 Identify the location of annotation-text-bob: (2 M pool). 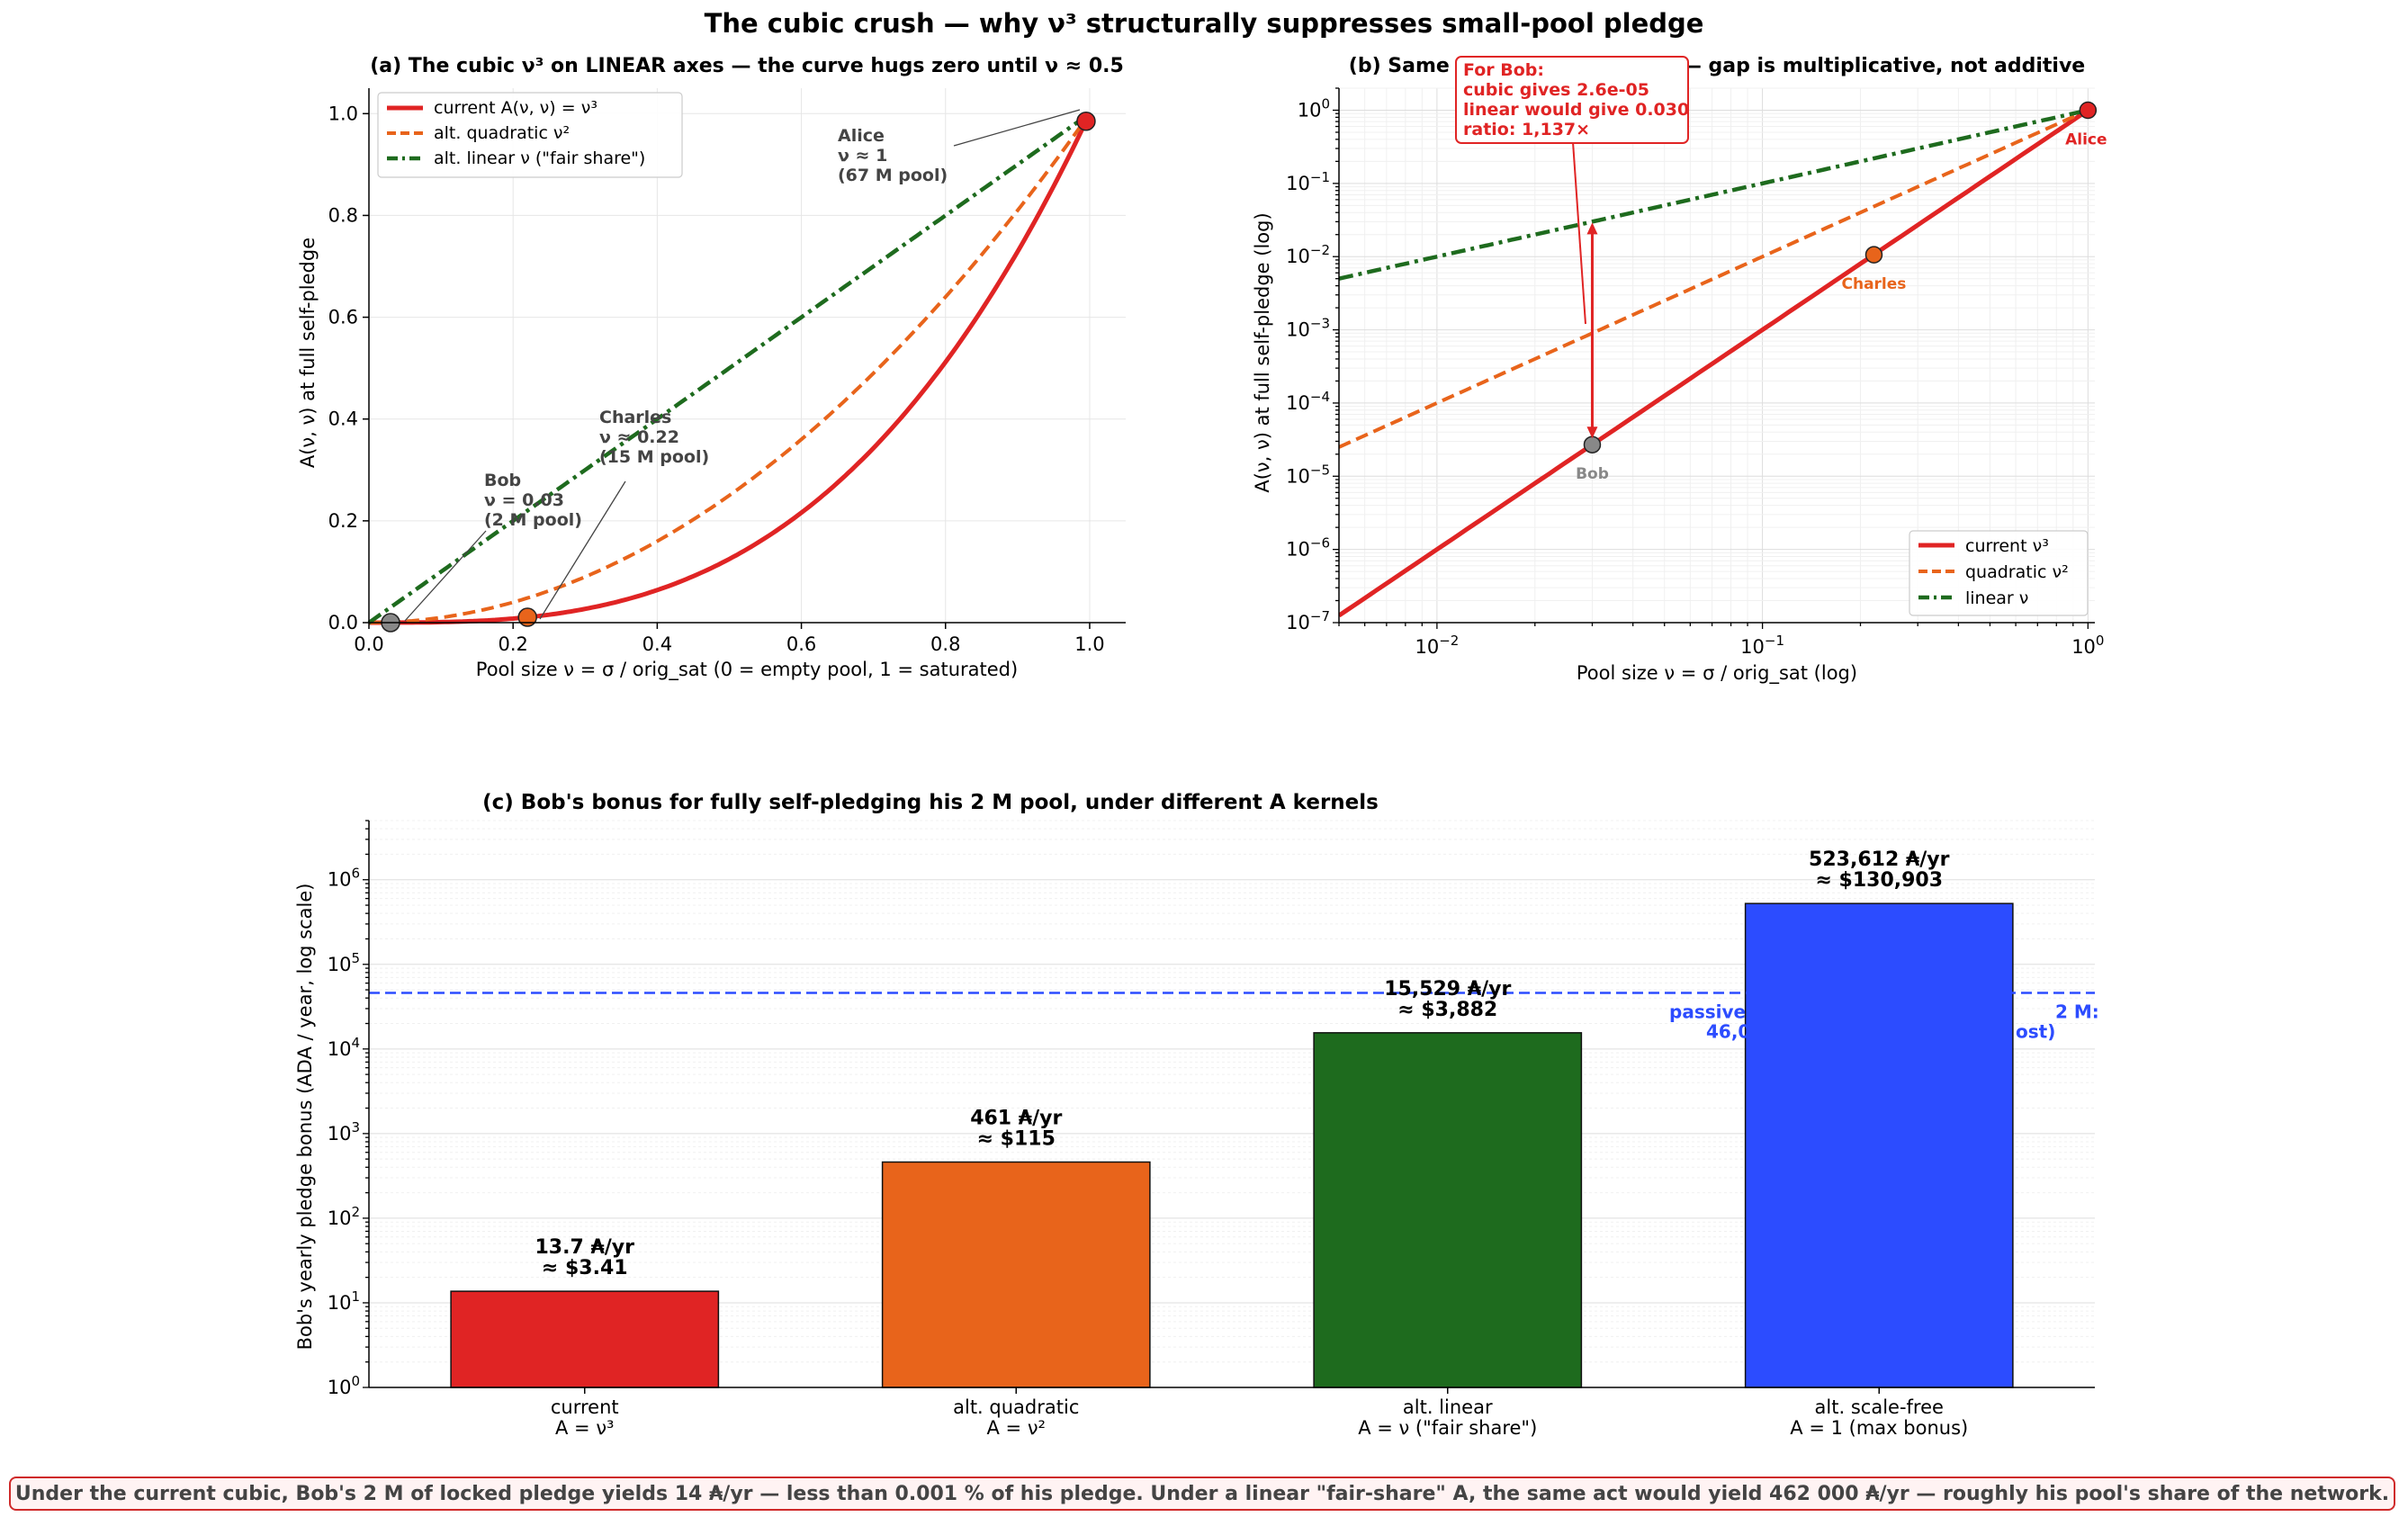
(533, 520).